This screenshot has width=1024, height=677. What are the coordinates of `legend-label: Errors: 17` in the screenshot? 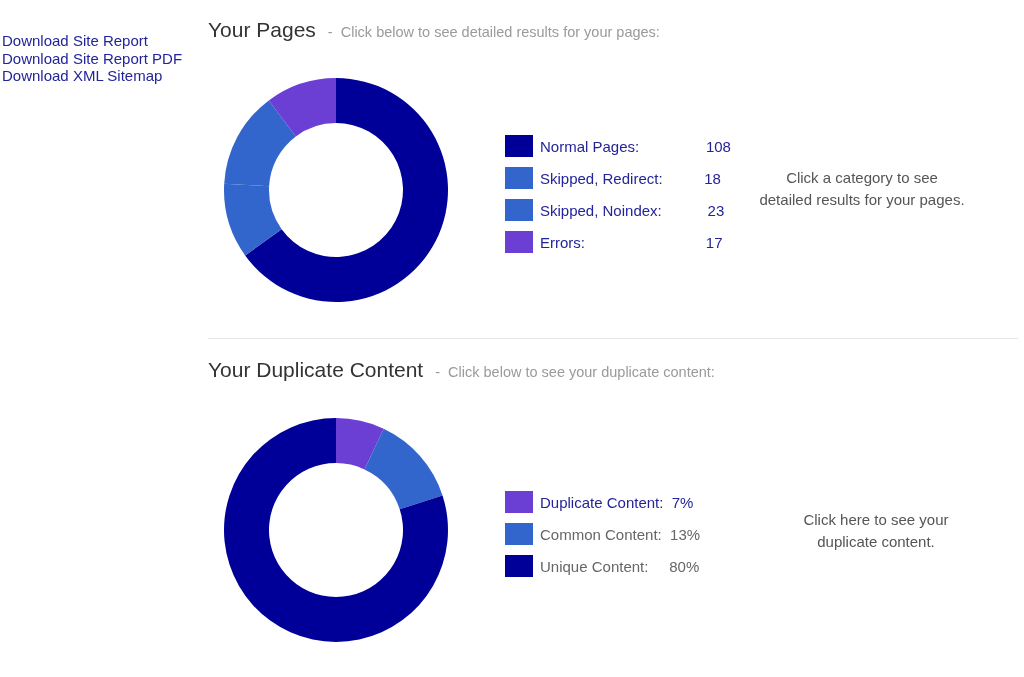 It's located at (631, 242).